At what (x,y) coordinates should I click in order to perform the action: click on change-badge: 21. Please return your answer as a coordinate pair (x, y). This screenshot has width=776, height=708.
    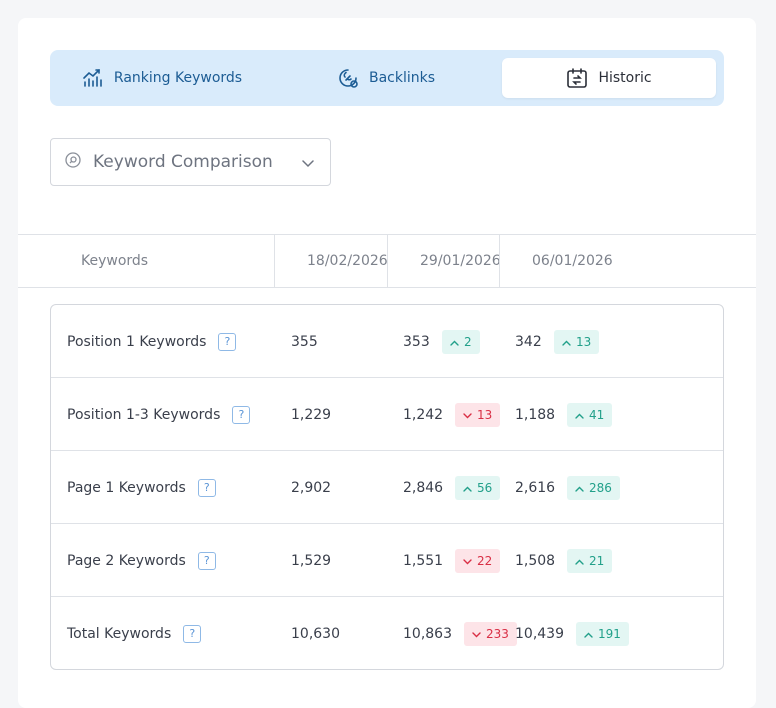
    Looking at the image, I should click on (590, 561).